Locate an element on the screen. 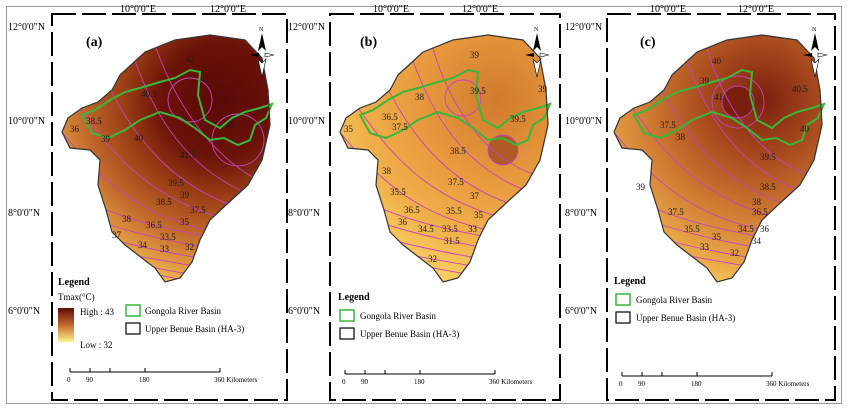  svg-text: High : 43 is located at coordinates (97, 312).